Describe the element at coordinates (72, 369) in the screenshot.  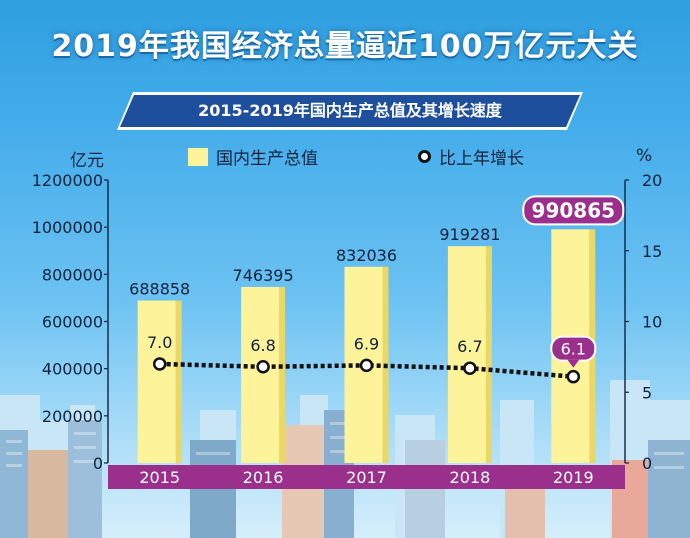
I see `left-axis-tick-label: 400000` at that location.